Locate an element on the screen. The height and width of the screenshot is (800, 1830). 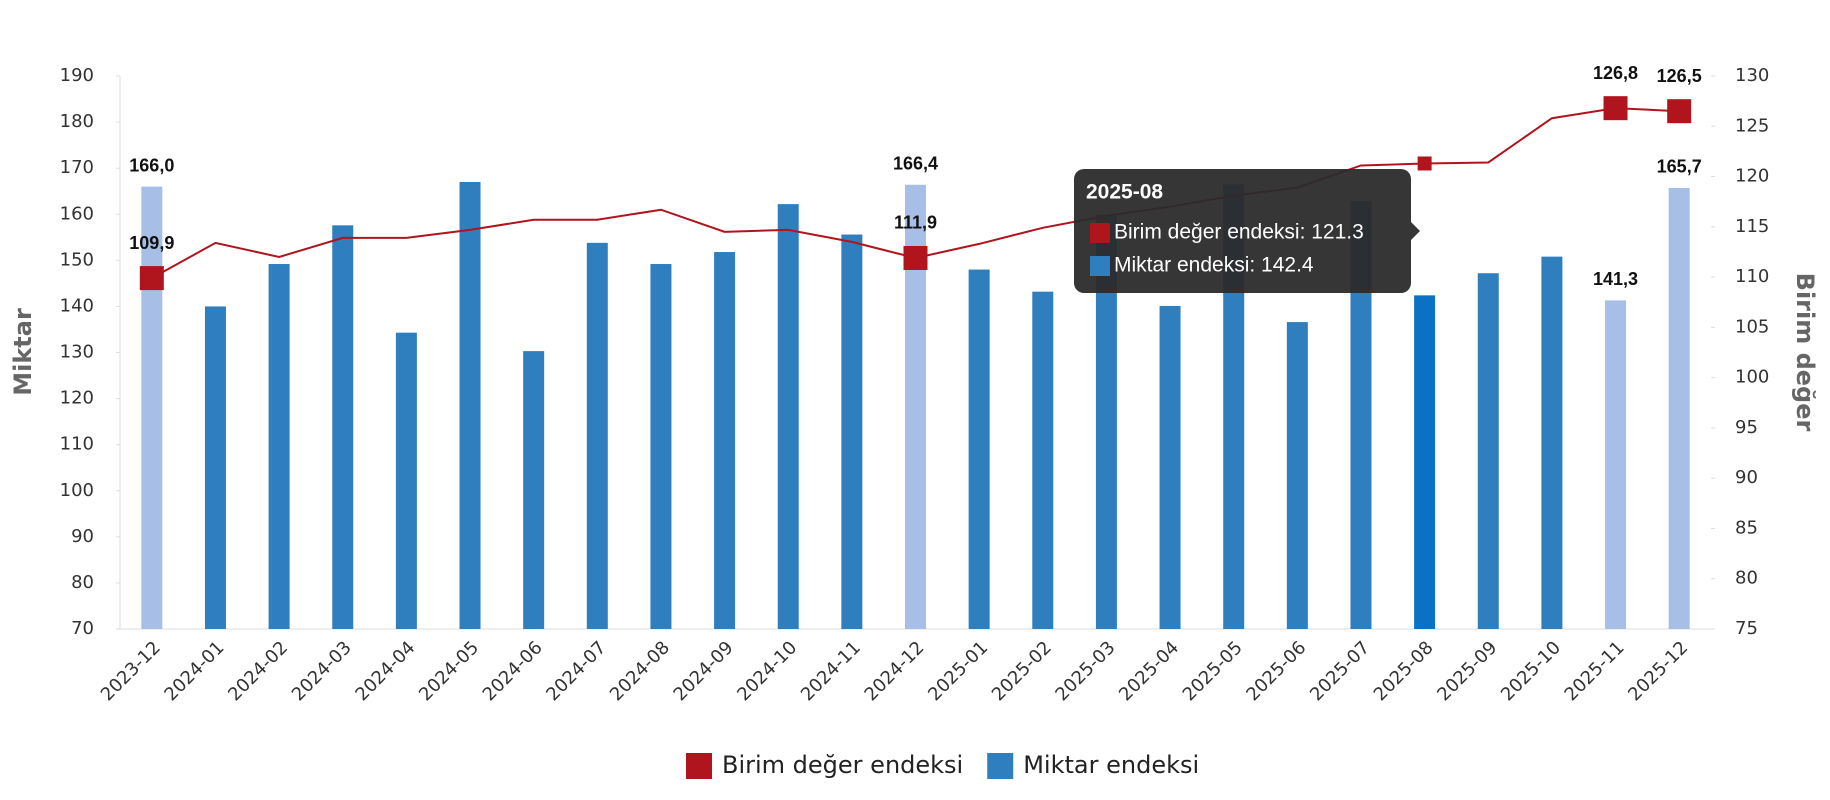
y2-axis-title: Birim değer is located at coordinates (1805, 352).